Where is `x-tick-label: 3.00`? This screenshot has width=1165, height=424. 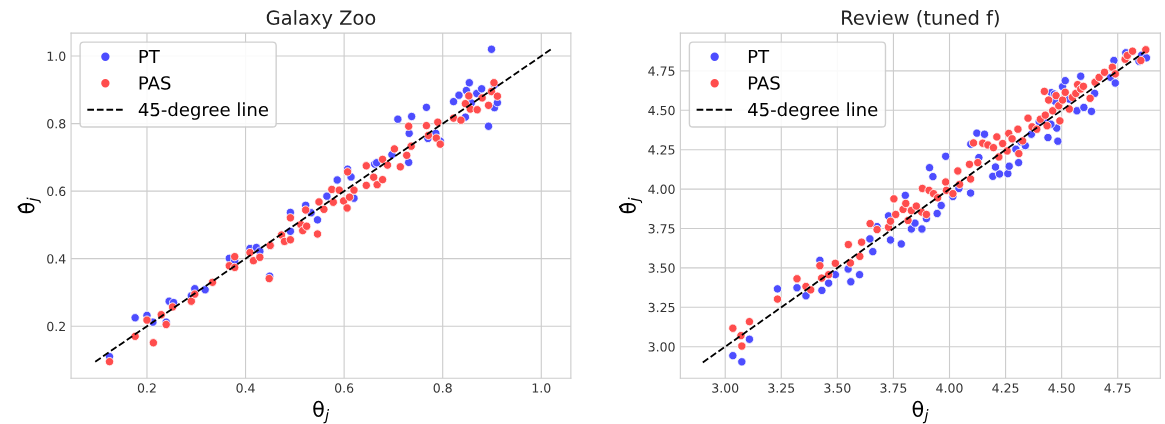
x-tick-label: 3.00 is located at coordinates (725, 388).